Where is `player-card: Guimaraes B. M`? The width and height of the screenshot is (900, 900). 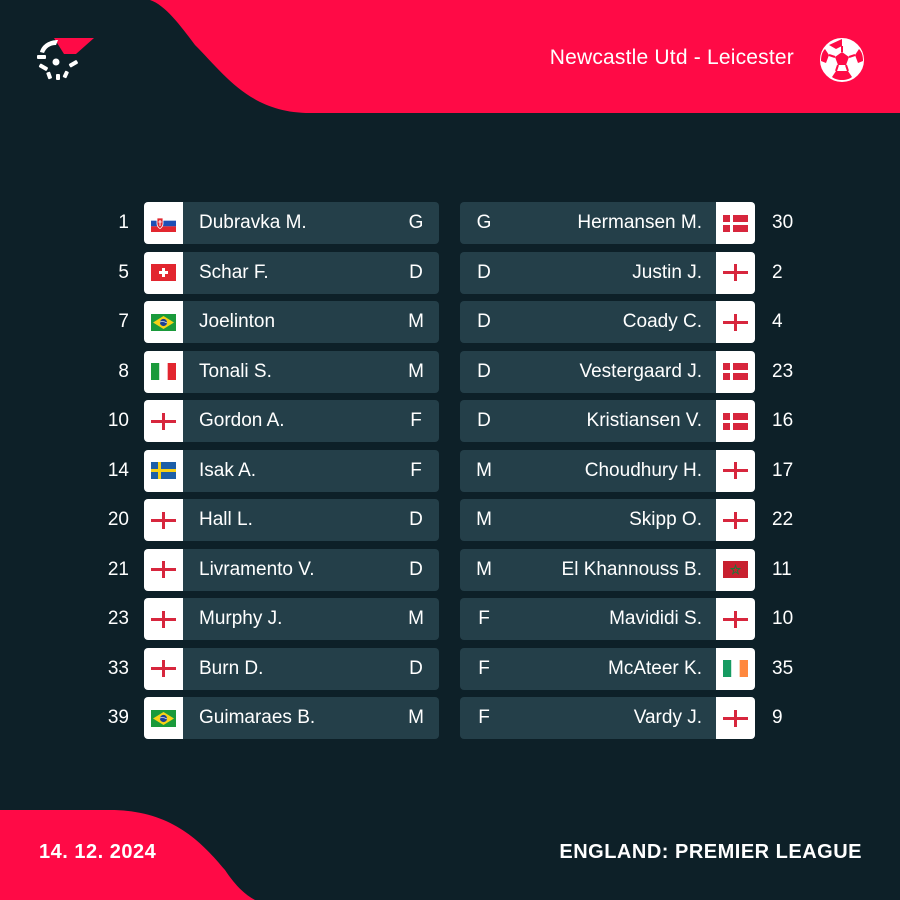 player-card: Guimaraes B. M is located at coordinates (291, 718).